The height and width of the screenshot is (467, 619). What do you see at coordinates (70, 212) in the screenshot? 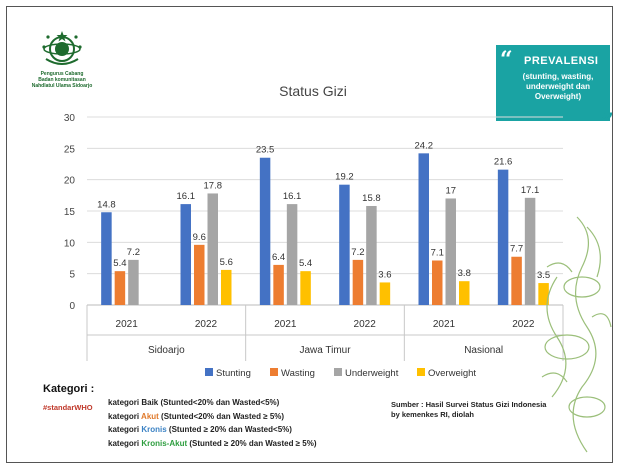
I see `y-tick-label: 15` at bounding box center [70, 212].